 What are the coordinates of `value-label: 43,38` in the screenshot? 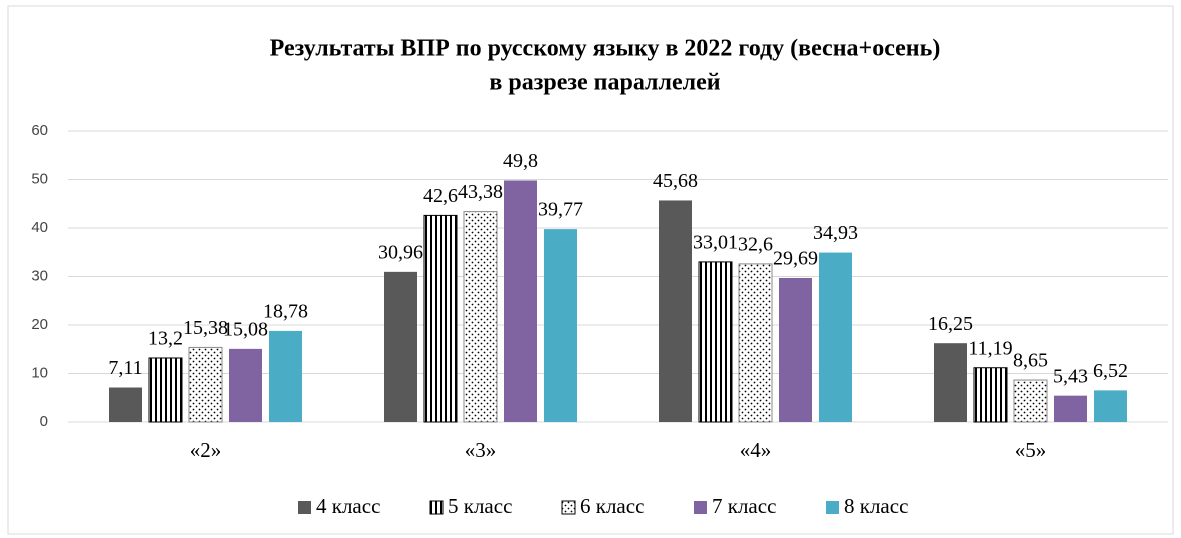 It's located at (480, 192).